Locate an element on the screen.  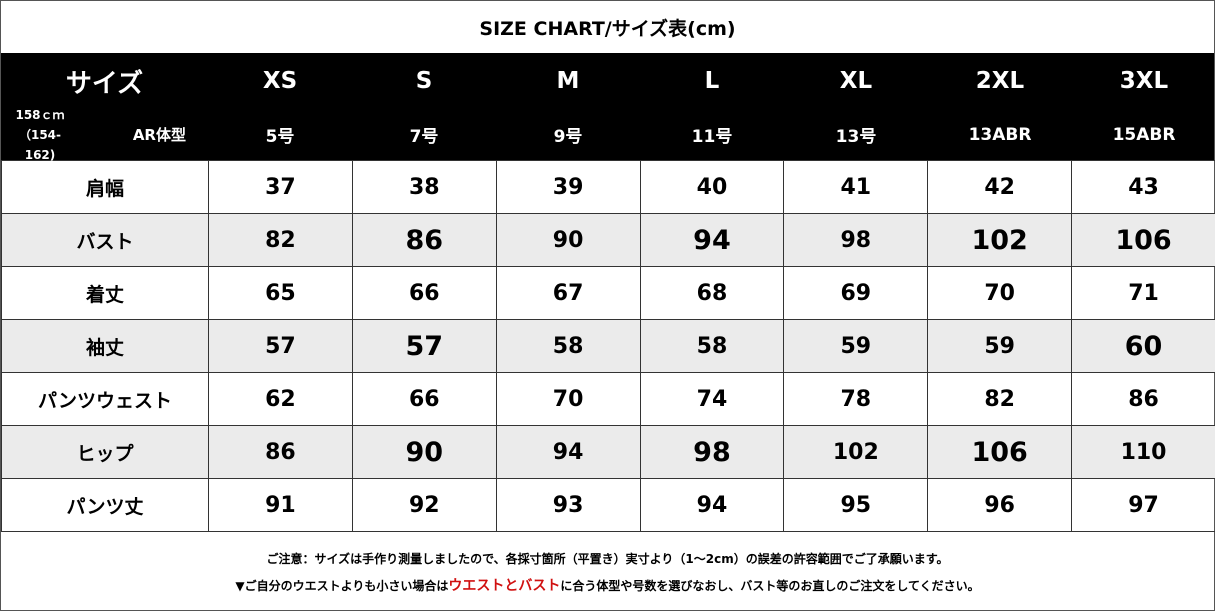
number-3xl: 15ABR is located at coordinates (1143, 134).